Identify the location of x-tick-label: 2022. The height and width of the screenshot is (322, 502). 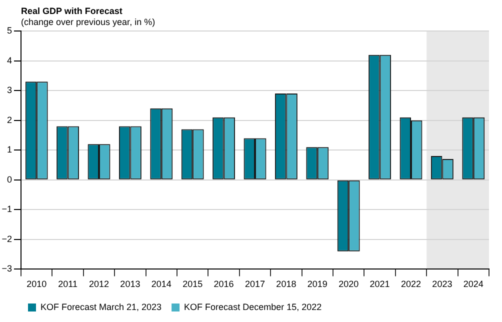
(411, 284).